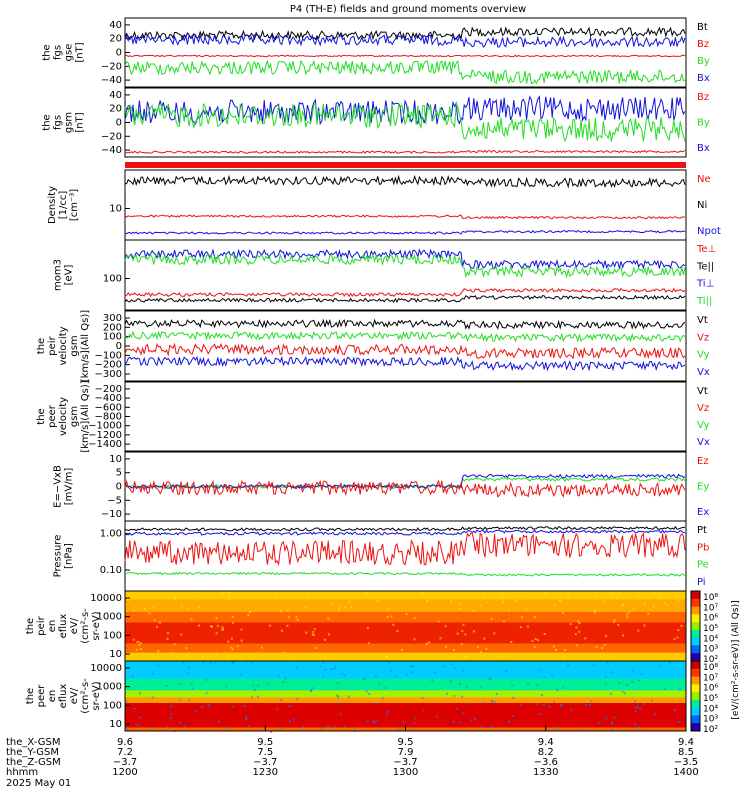 The height and width of the screenshot is (800, 750). I want to click on y-tick-label: 10, so click(115, 654).